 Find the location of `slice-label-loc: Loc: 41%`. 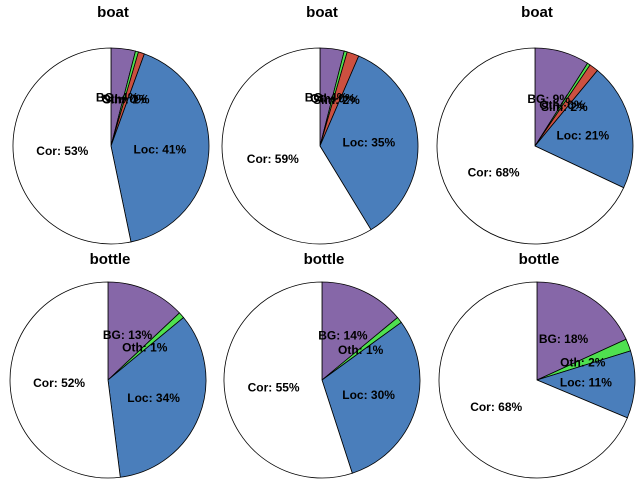

slice-label-loc: Loc: 41% is located at coordinates (160, 150).